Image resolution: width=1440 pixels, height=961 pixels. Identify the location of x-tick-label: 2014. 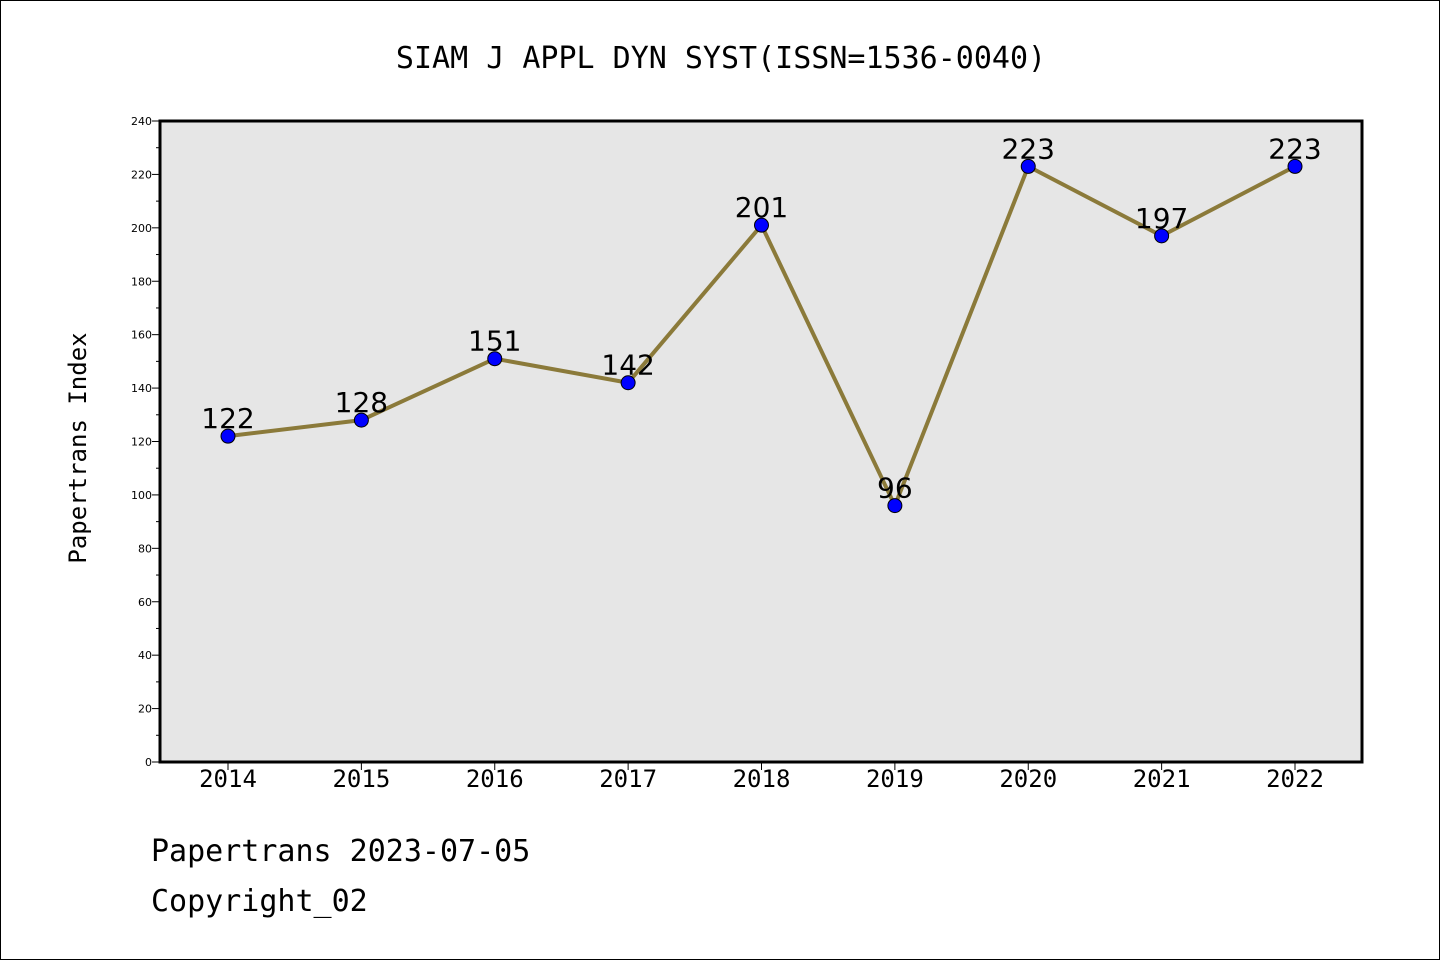
(228, 779).